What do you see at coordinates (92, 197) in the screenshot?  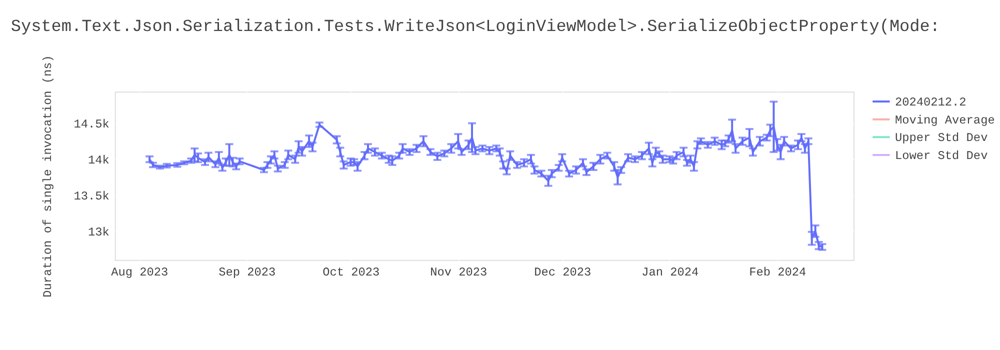 I see `y-tick-label: 13.5k` at bounding box center [92, 197].